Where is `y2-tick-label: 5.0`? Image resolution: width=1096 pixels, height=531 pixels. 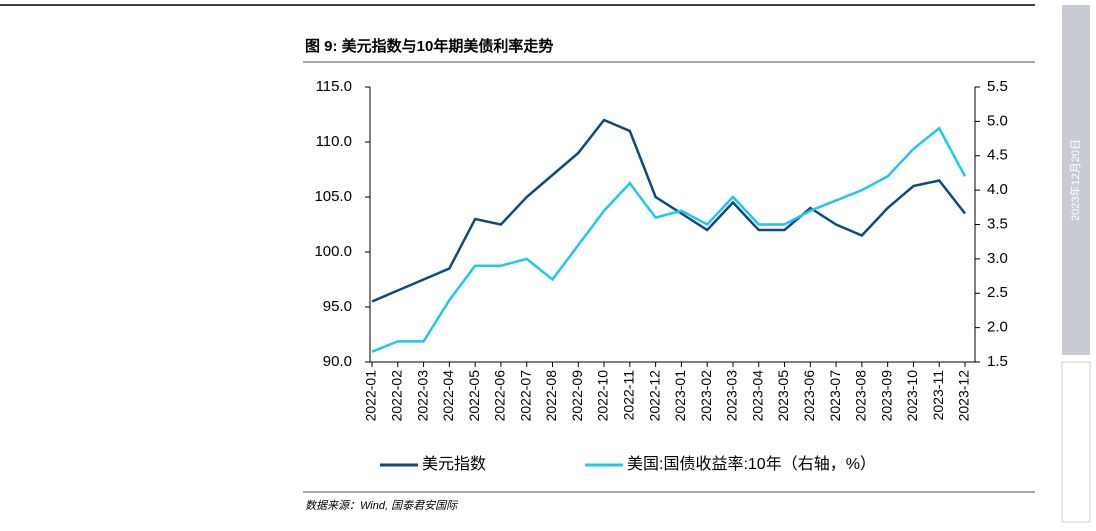
y2-tick-label: 5.0 is located at coordinates (997, 120).